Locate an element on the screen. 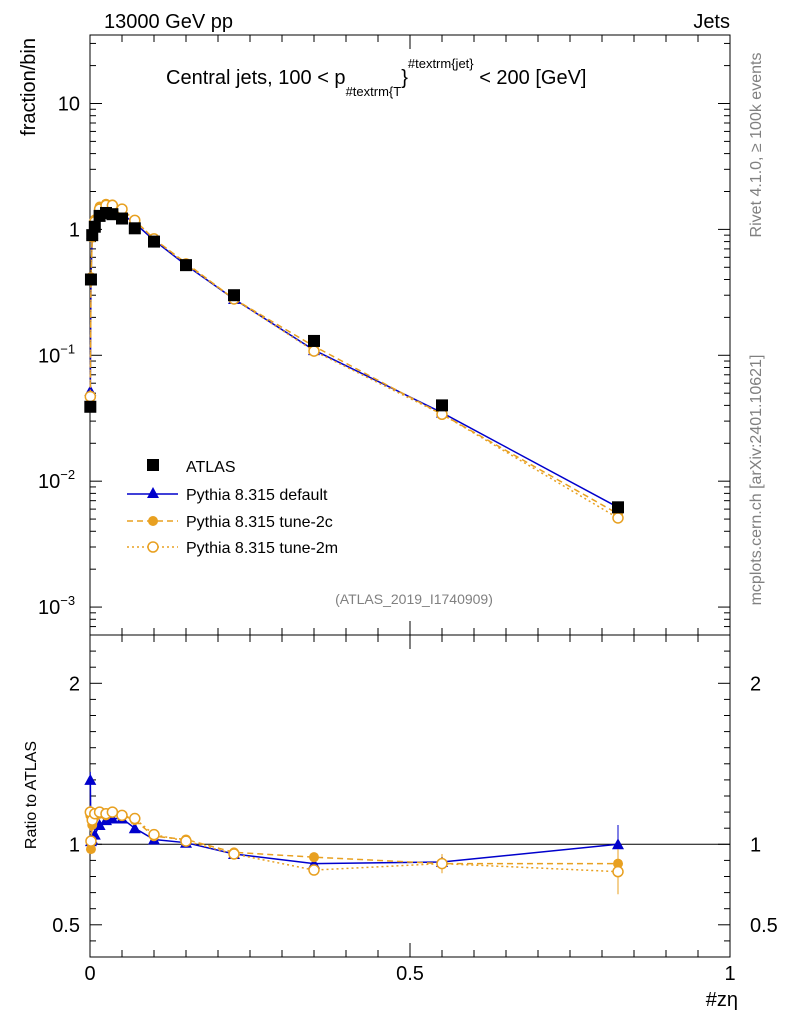  title-sub: #textrm{T is located at coordinates (374, 91).